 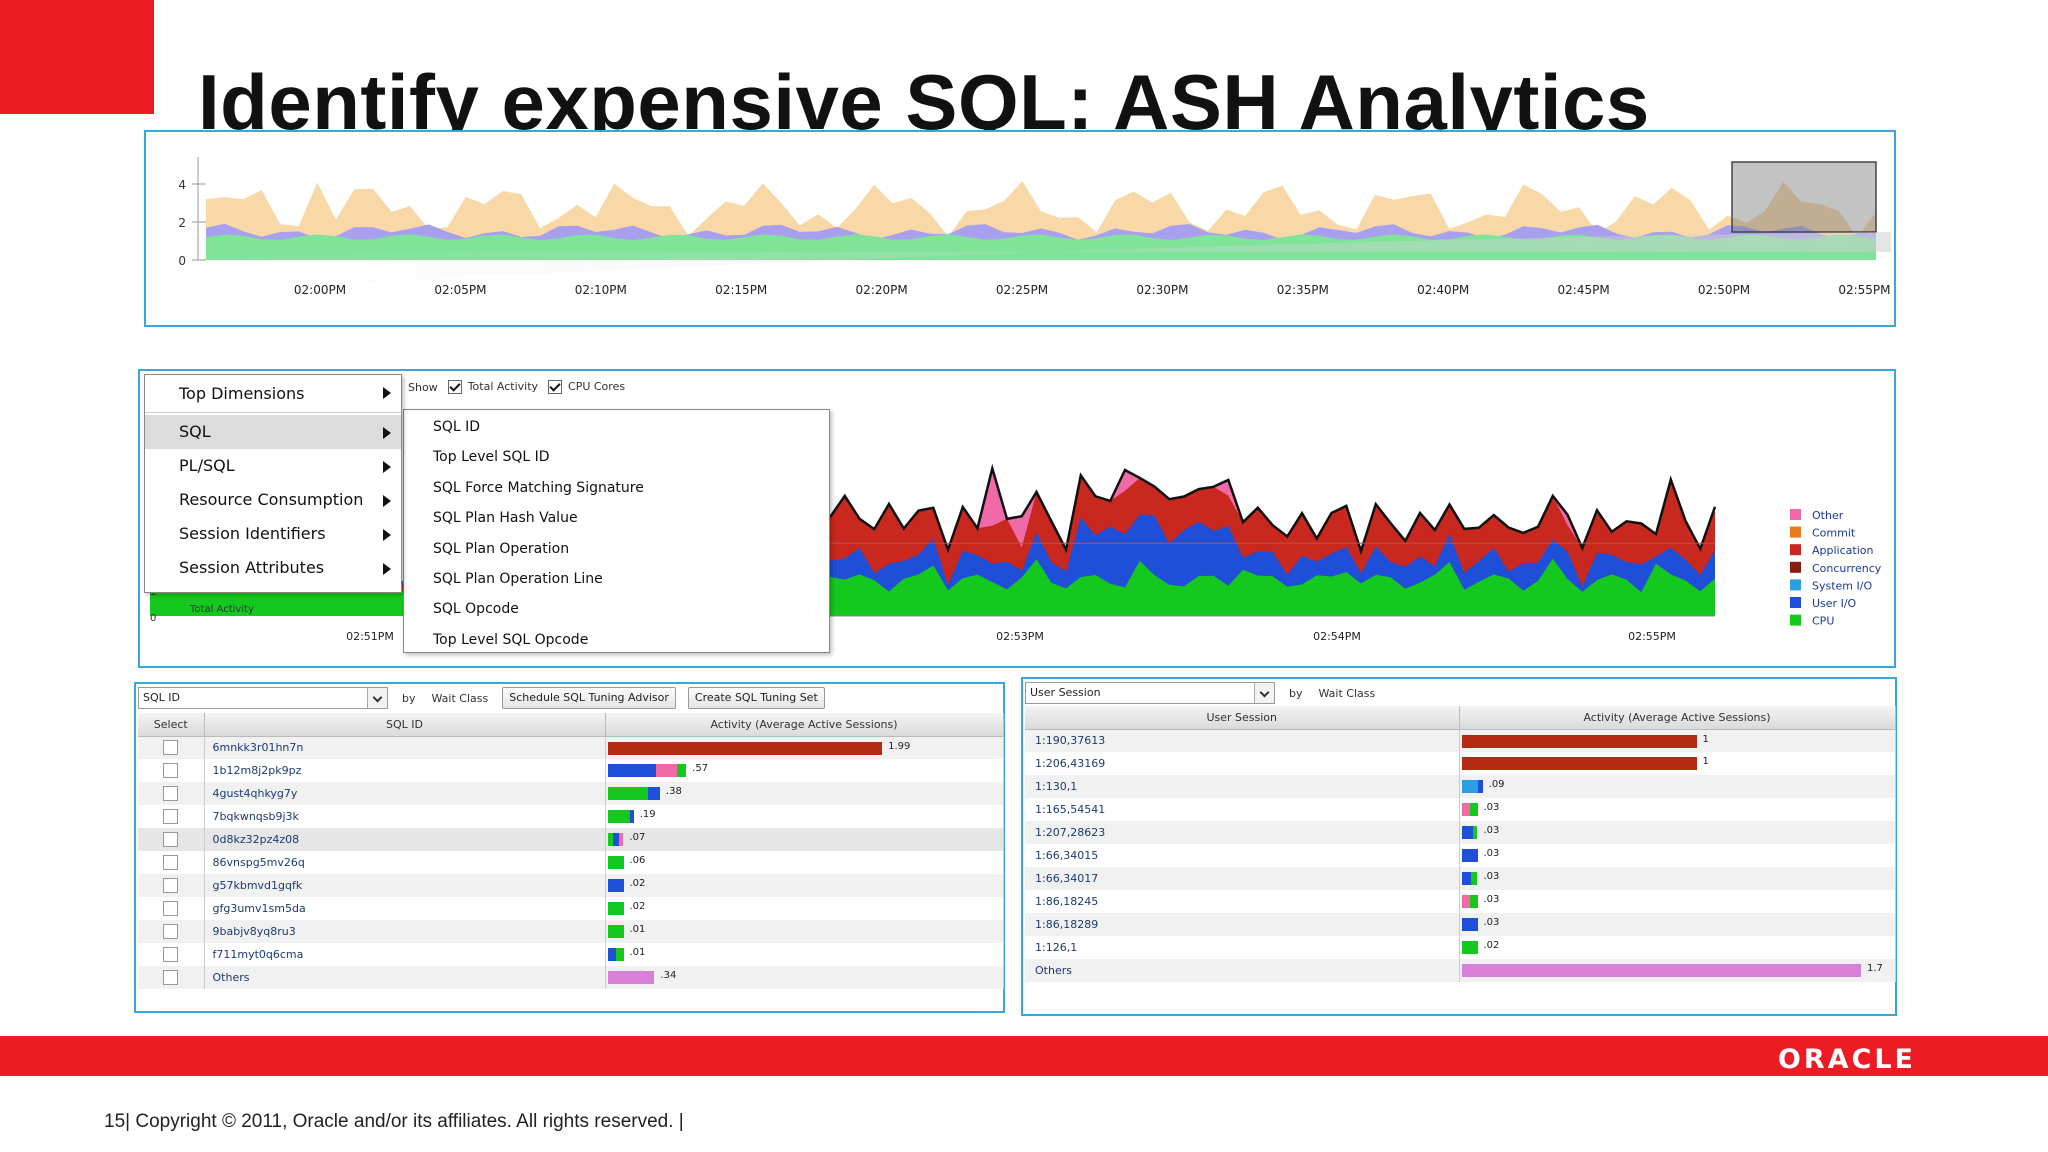 I want to click on table-row: 1:66,34017 .03, so click(x=1460, y=878).